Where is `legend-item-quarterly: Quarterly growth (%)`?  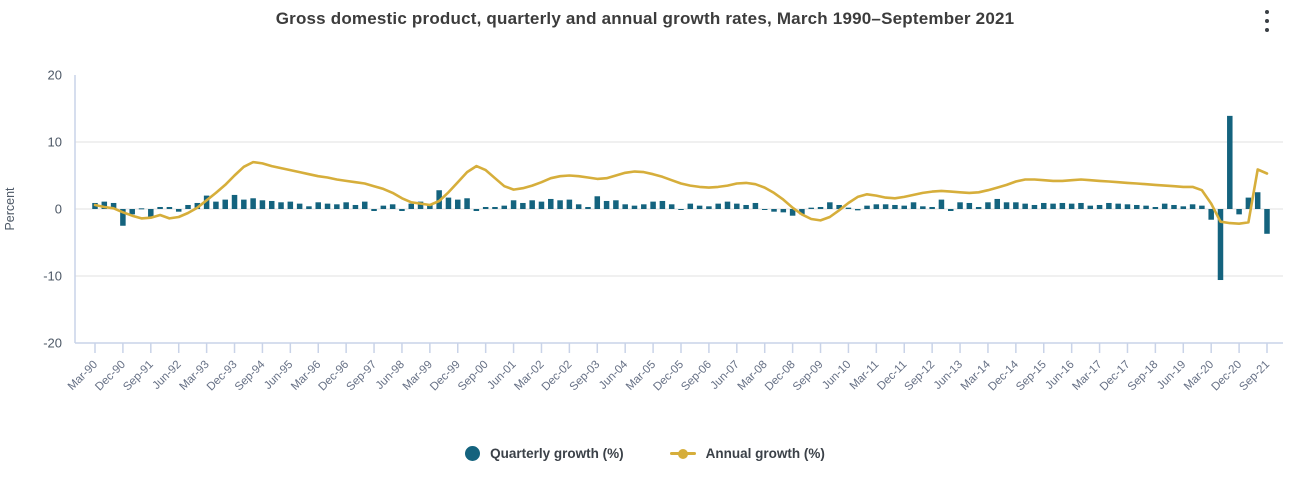 legend-item-quarterly: Quarterly growth (%) is located at coordinates (544, 453).